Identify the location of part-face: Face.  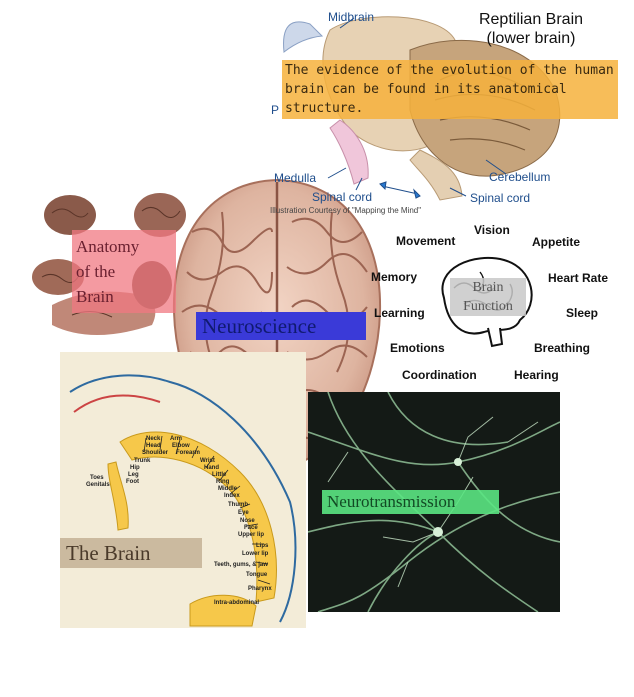
(251, 528).